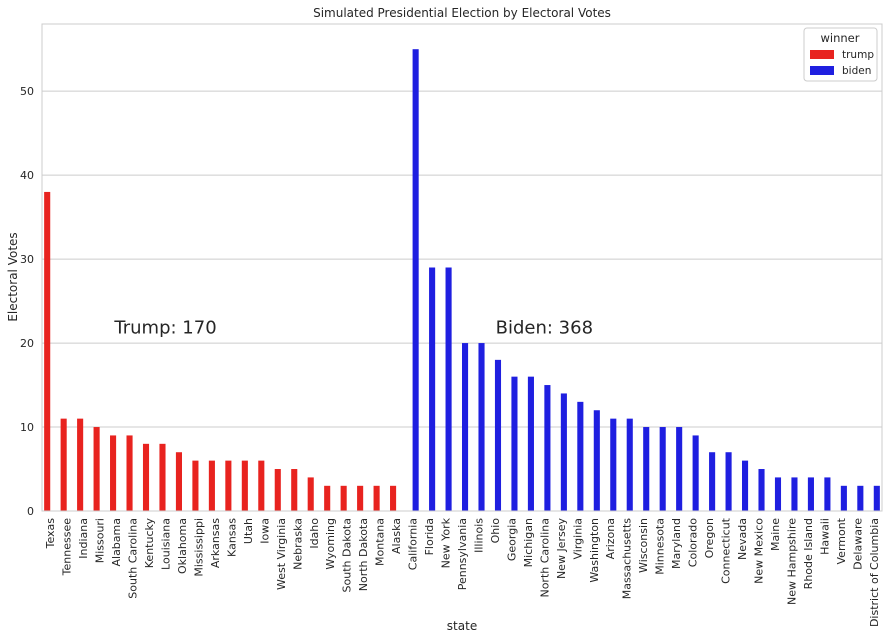 This screenshot has width=887, height=637. I want to click on x-tick-label: Texas, so click(50, 534).